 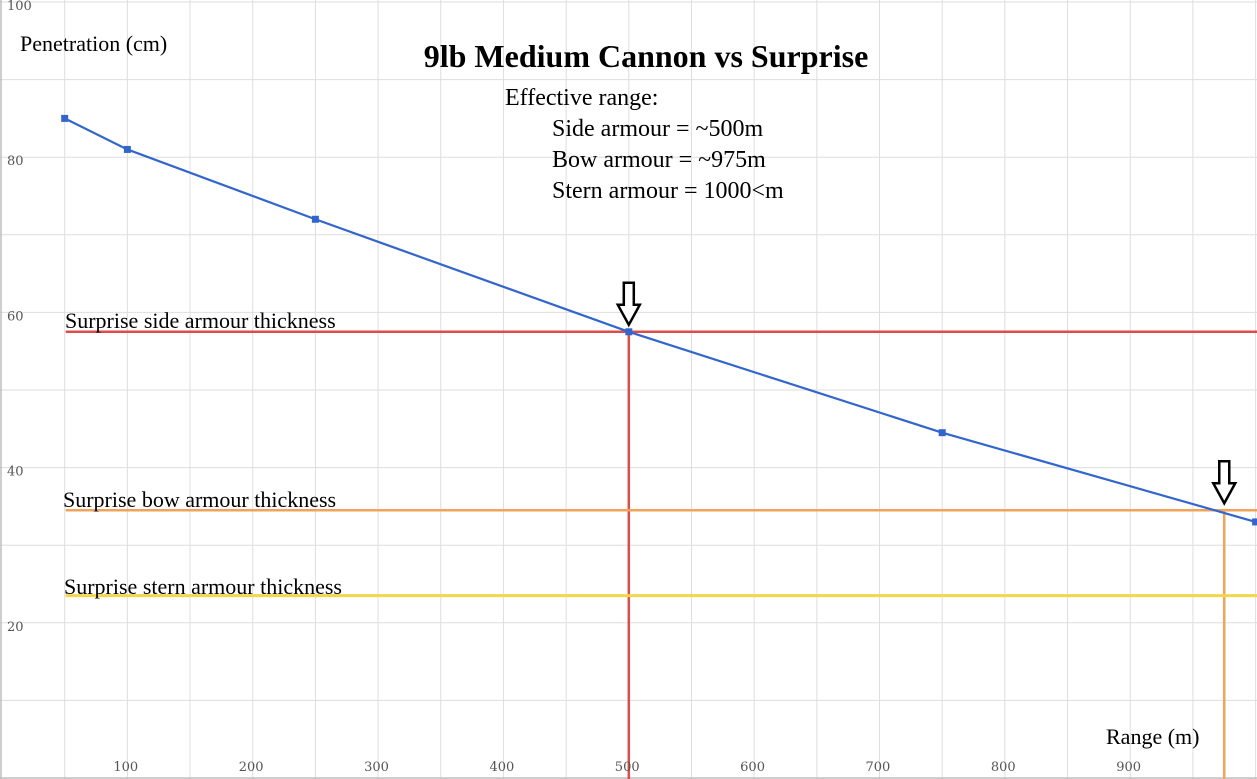 What do you see at coordinates (1128, 767) in the screenshot?
I see `x-tick-label: 900` at bounding box center [1128, 767].